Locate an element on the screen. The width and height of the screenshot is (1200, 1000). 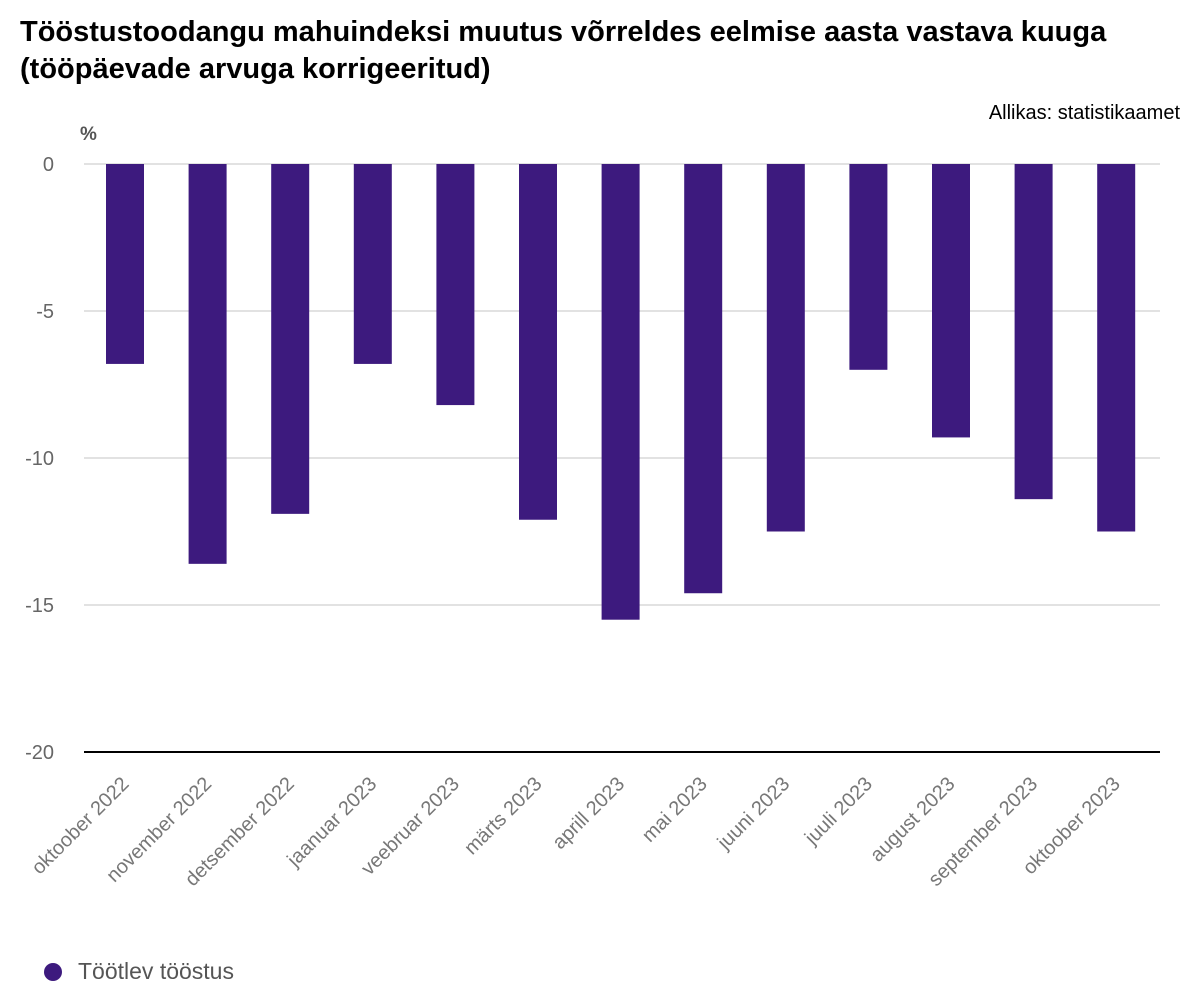
x-tick-label: märts 2023 is located at coordinates (503, 816).